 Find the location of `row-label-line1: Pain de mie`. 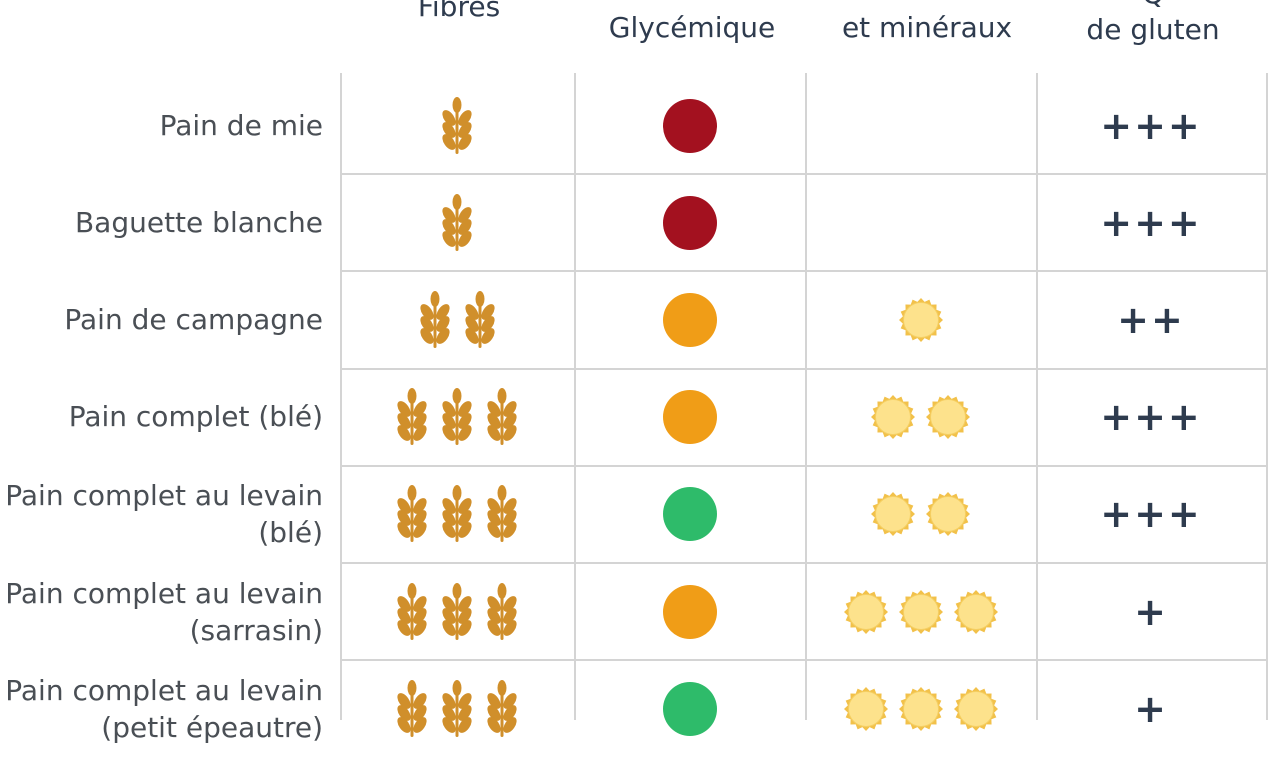

row-label-line1: Pain de mie is located at coordinates (241, 125).